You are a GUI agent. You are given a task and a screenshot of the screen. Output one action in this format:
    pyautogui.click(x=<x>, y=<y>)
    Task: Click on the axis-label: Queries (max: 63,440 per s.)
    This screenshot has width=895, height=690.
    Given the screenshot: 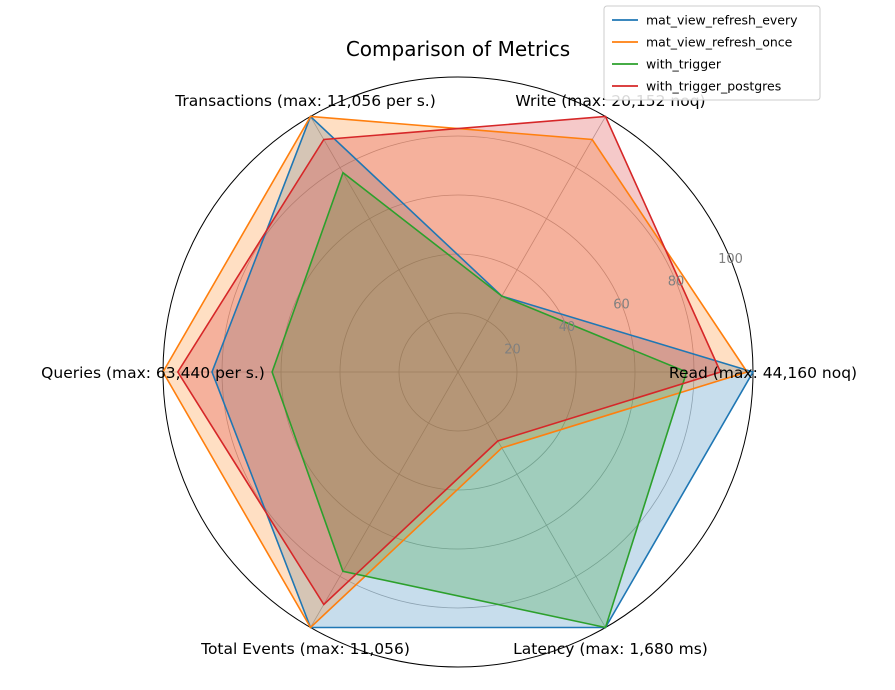 What is the action you would take?
    pyautogui.click(x=153, y=373)
    